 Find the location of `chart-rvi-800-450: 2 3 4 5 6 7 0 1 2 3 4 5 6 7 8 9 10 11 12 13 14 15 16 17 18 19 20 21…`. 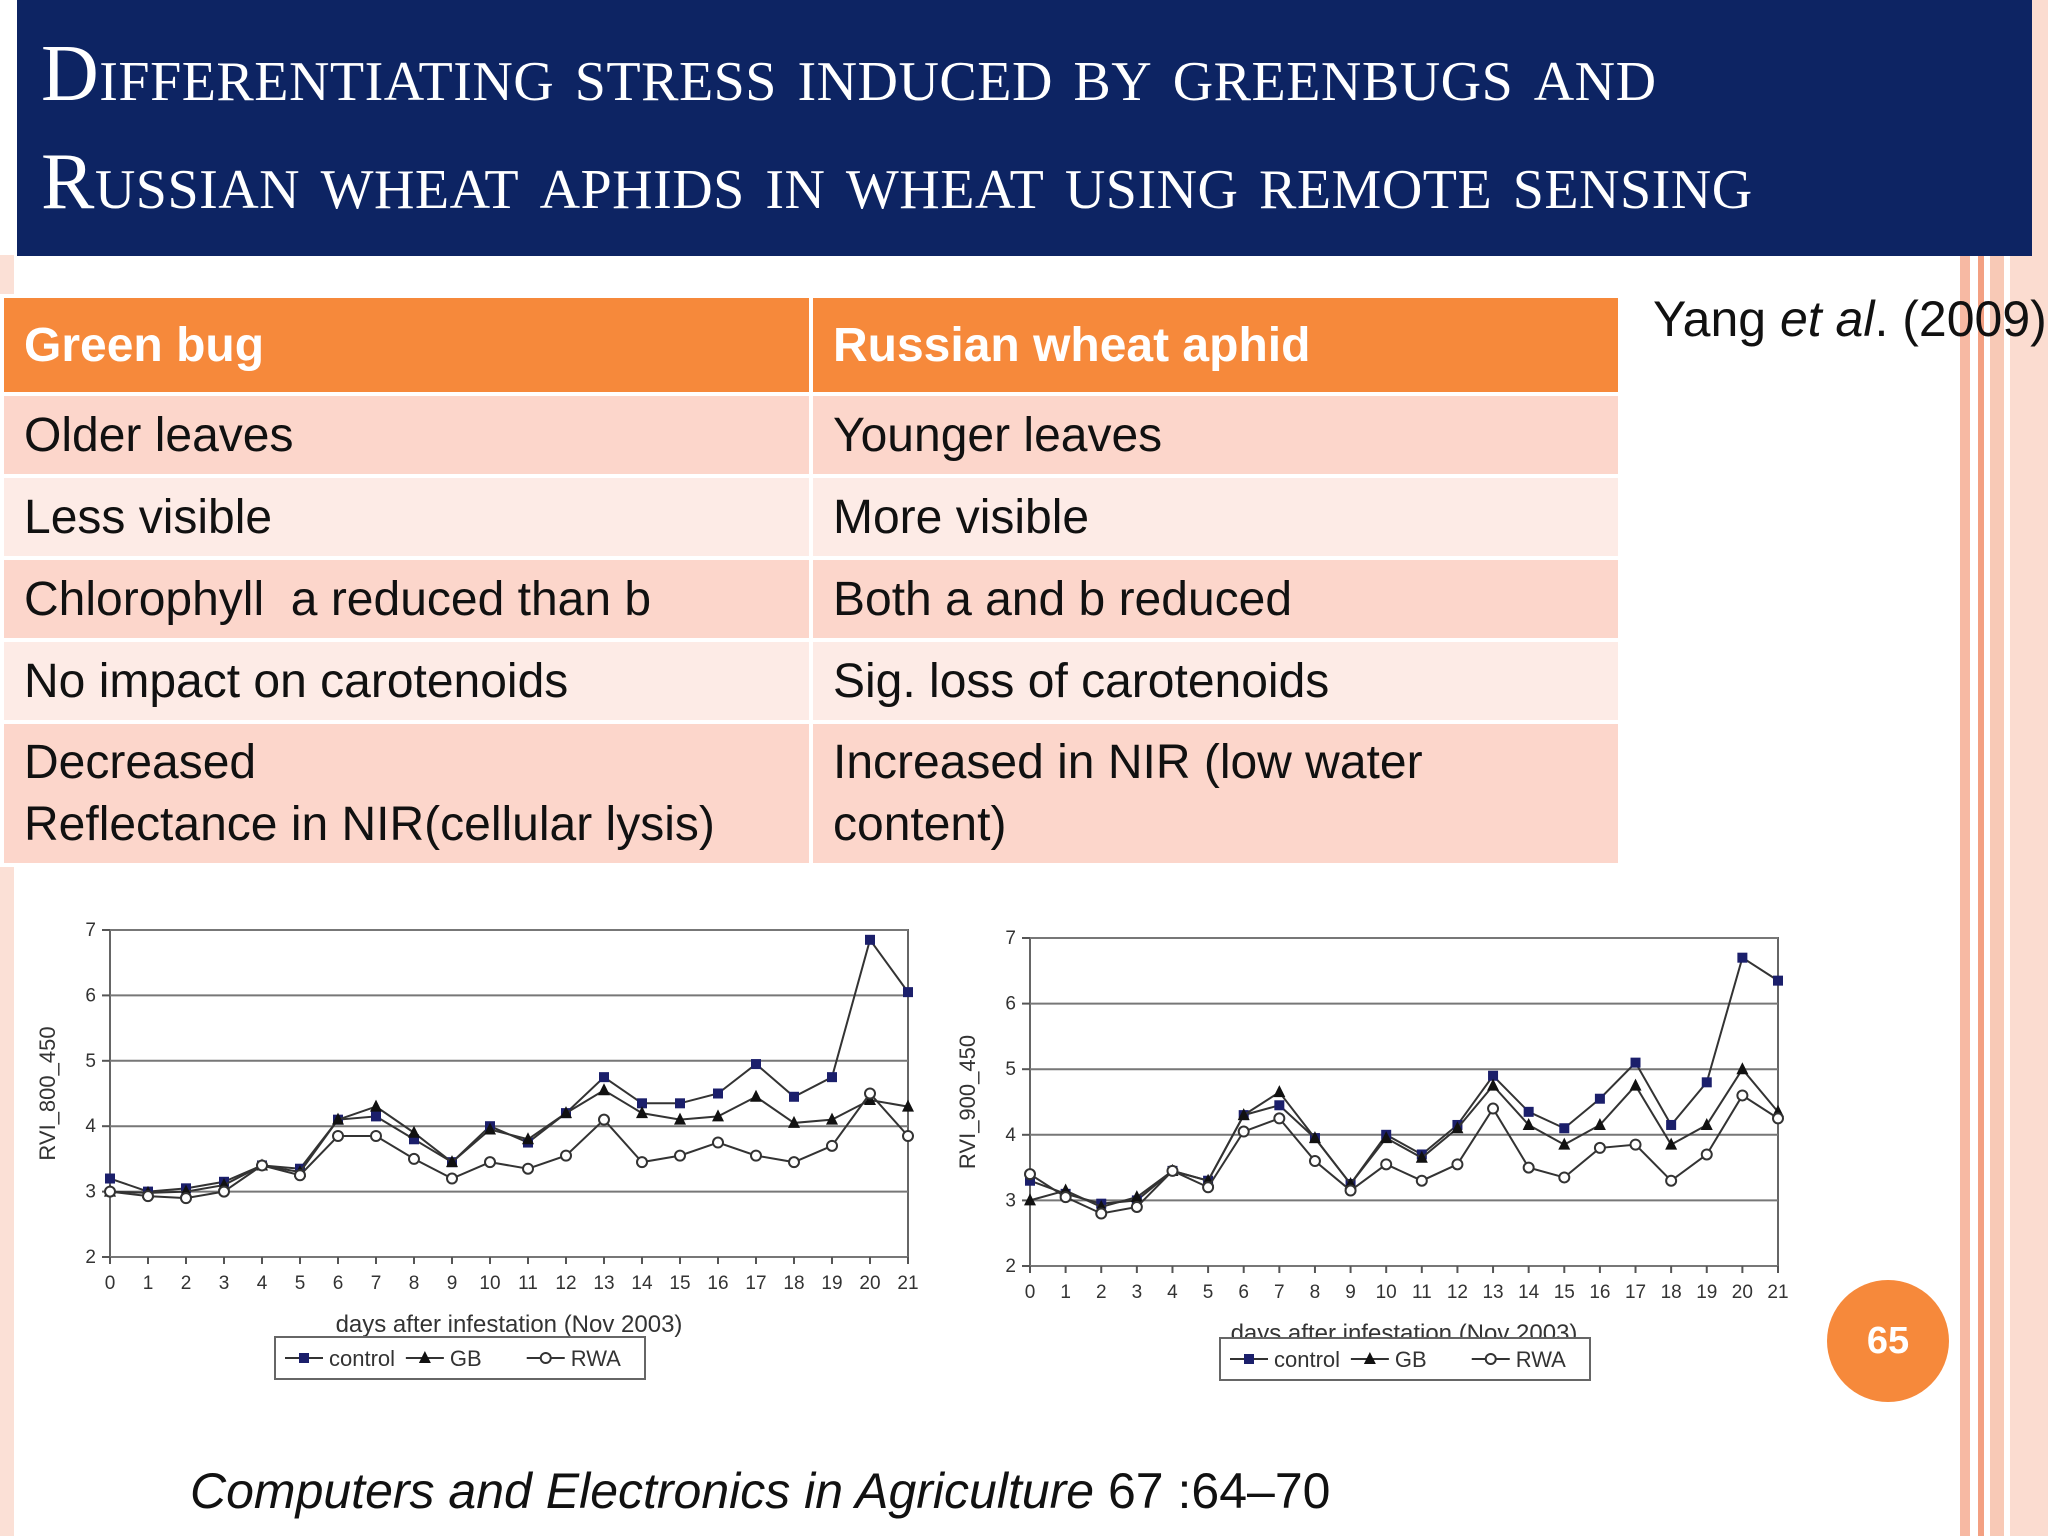

chart-rvi-800-450: 2 3 4 5 6 7 0 1 2 3 4 5 6 7 8 9 10 11 12 13 14 15 16 17 18 19 20 21… is located at coordinates (480, 1162).